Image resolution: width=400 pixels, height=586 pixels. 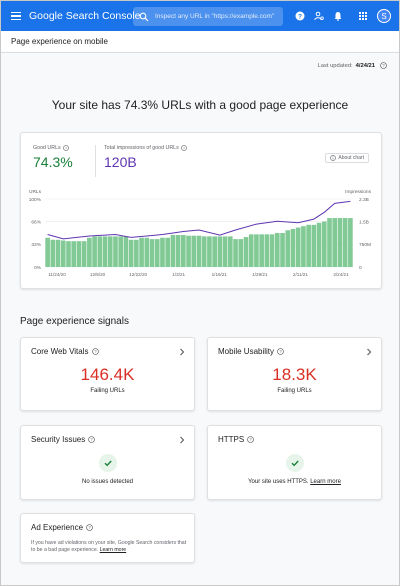 I want to click on search-icon, so click(x=144, y=16).